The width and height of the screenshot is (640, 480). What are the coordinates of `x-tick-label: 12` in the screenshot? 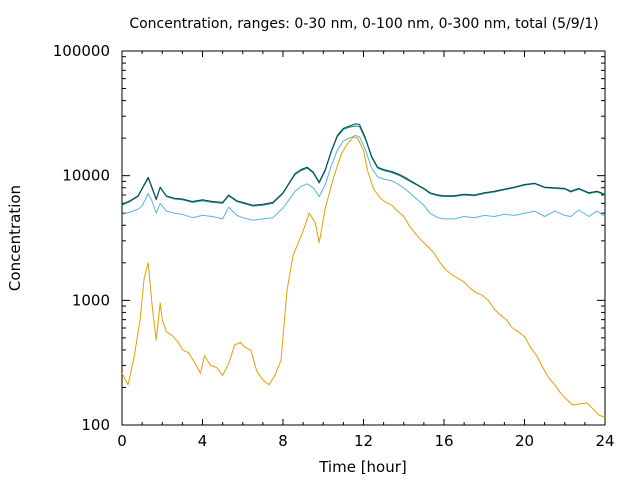 It's located at (363, 441).